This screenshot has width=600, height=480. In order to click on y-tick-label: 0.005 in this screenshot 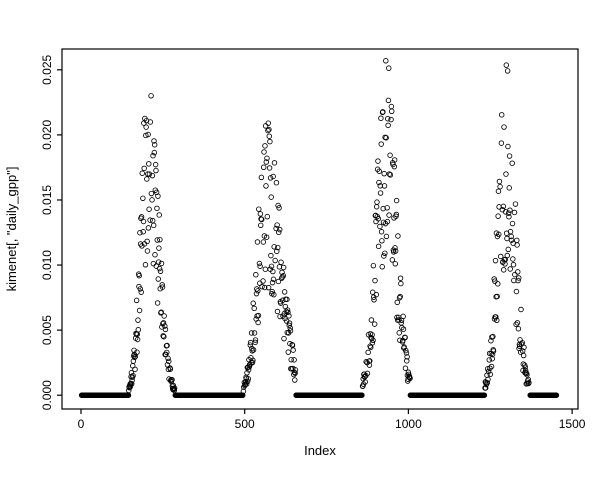, I will do `click(47, 330)`.